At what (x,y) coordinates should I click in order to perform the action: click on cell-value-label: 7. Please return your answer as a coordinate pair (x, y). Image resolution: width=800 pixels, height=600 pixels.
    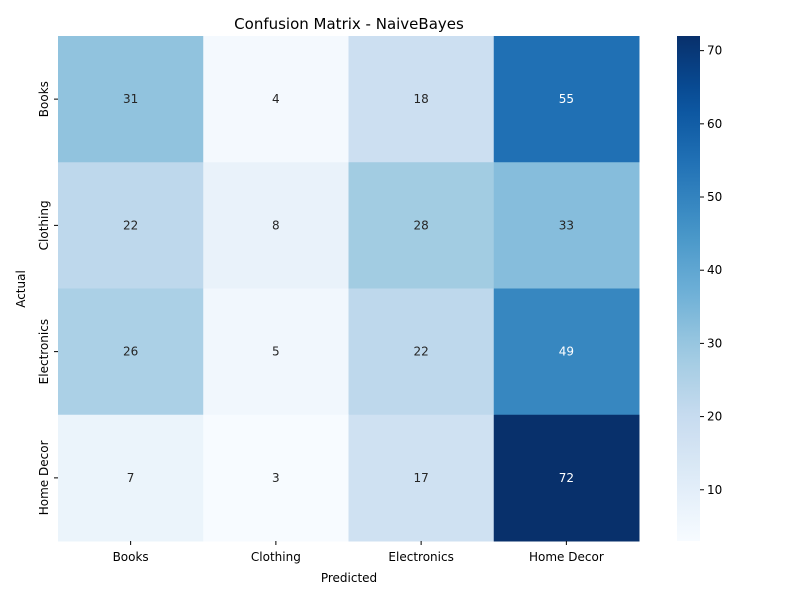
    Looking at the image, I should click on (131, 478).